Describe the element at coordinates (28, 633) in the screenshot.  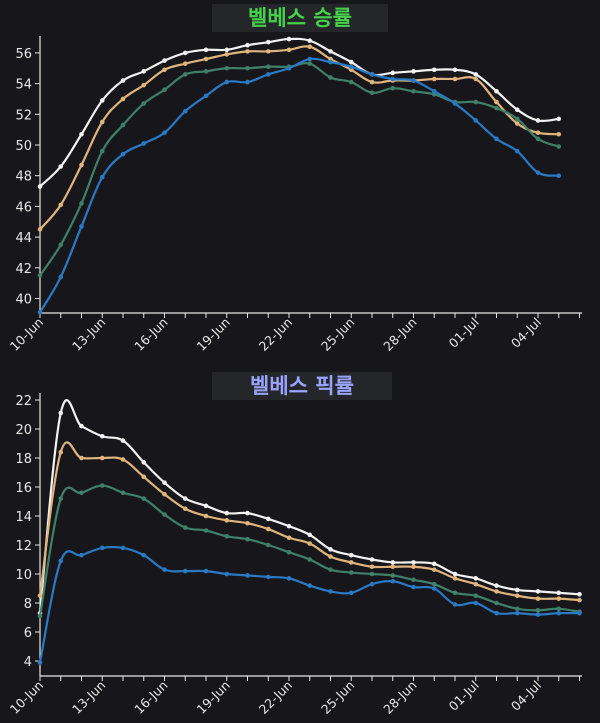
I see `pick-rate-y-tick-label: 6` at that location.